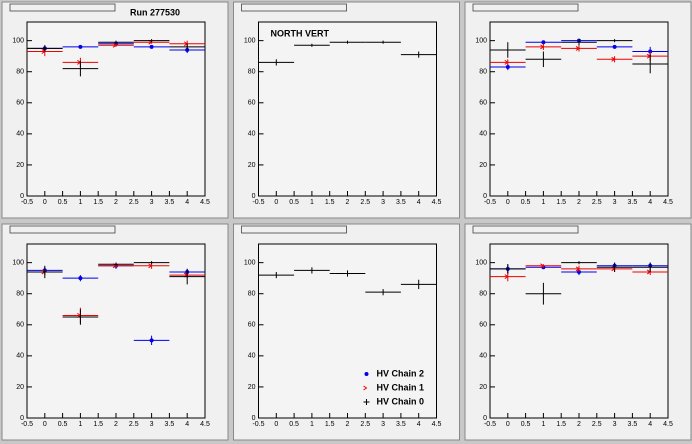 This screenshot has width=692, height=444. What do you see at coordinates (419, 202) in the screenshot?
I see `x-tick-label: 4` at bounding box center [419, 202].